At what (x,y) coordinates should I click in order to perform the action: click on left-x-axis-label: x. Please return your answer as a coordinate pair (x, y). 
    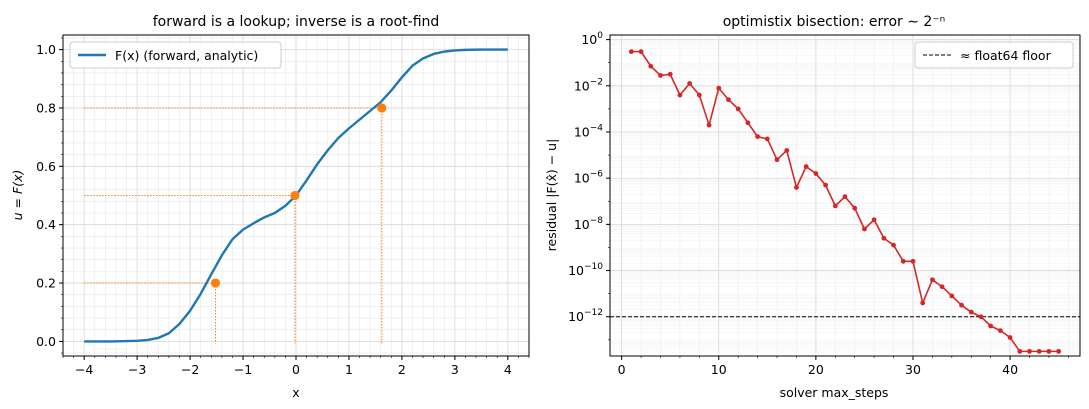
    Looking at the image, I should click on (295, 392).